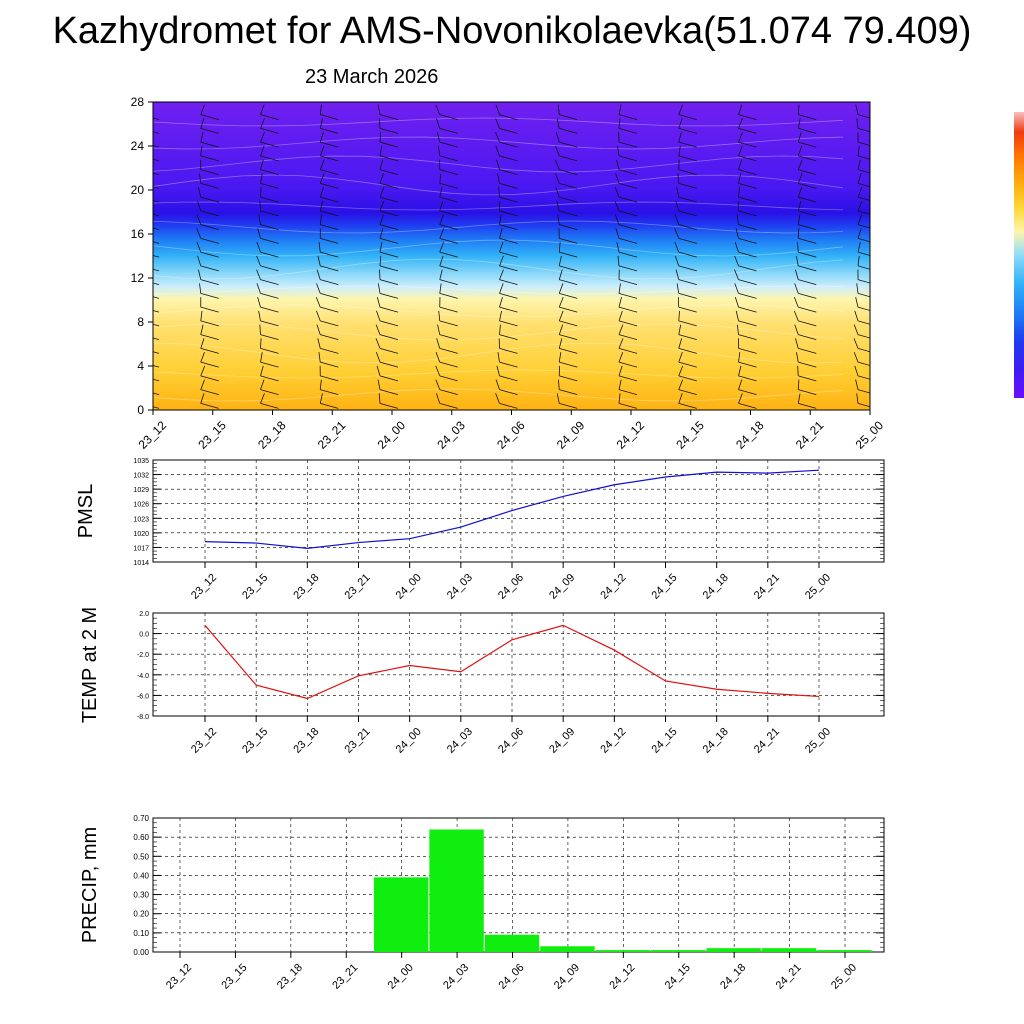  What do you see at coordinates (512, 977) in the screenshot?
I see `x-tick-label: 24_06` at bounding box center [512, 977].